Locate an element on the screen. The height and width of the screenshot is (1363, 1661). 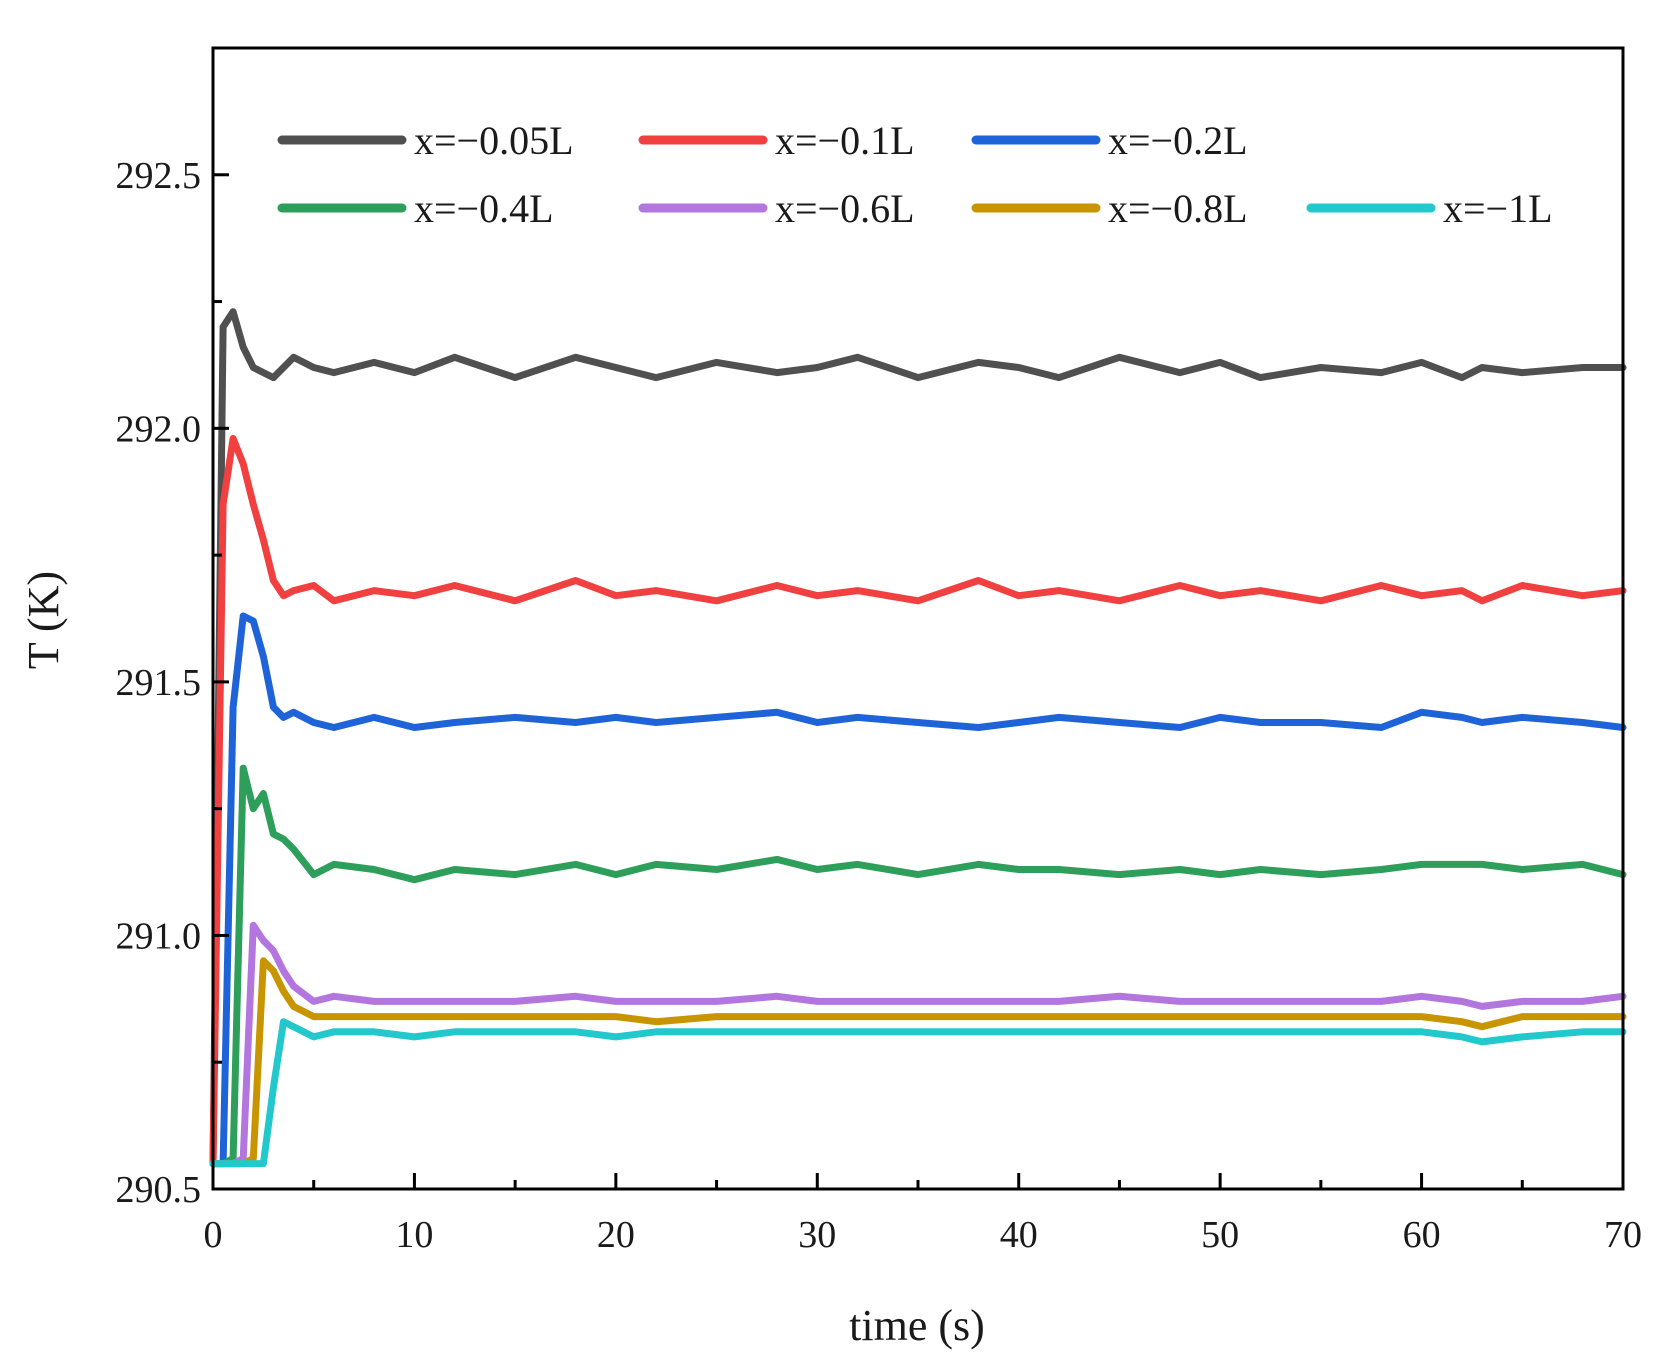
x-tick-label: 30 is located at coordinates (817, 1235).